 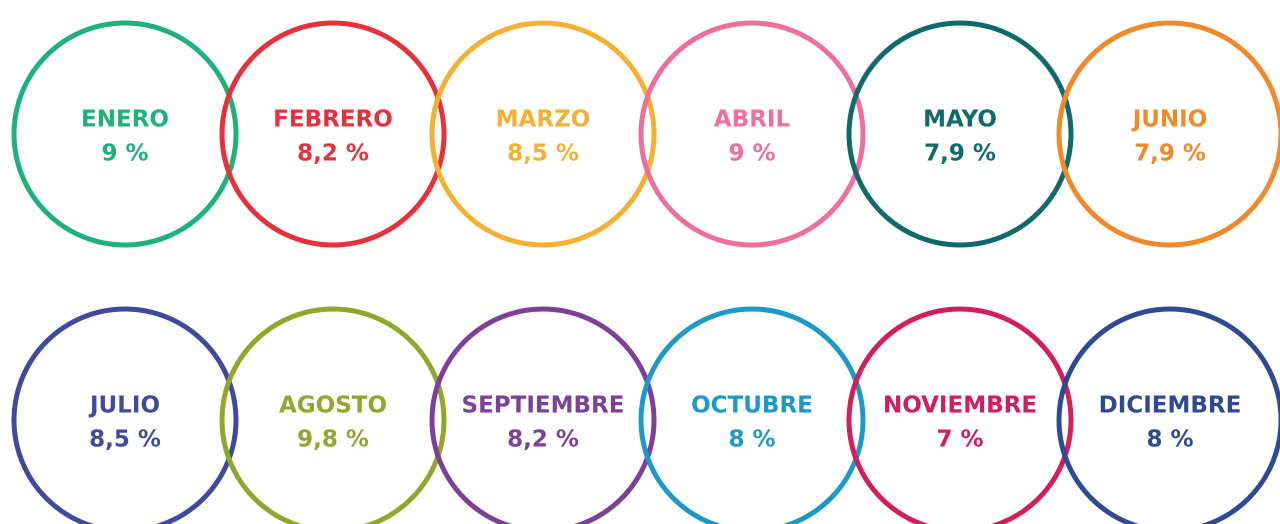 I want to click on month-value: 9,8 %, so click(x=333, y=440).